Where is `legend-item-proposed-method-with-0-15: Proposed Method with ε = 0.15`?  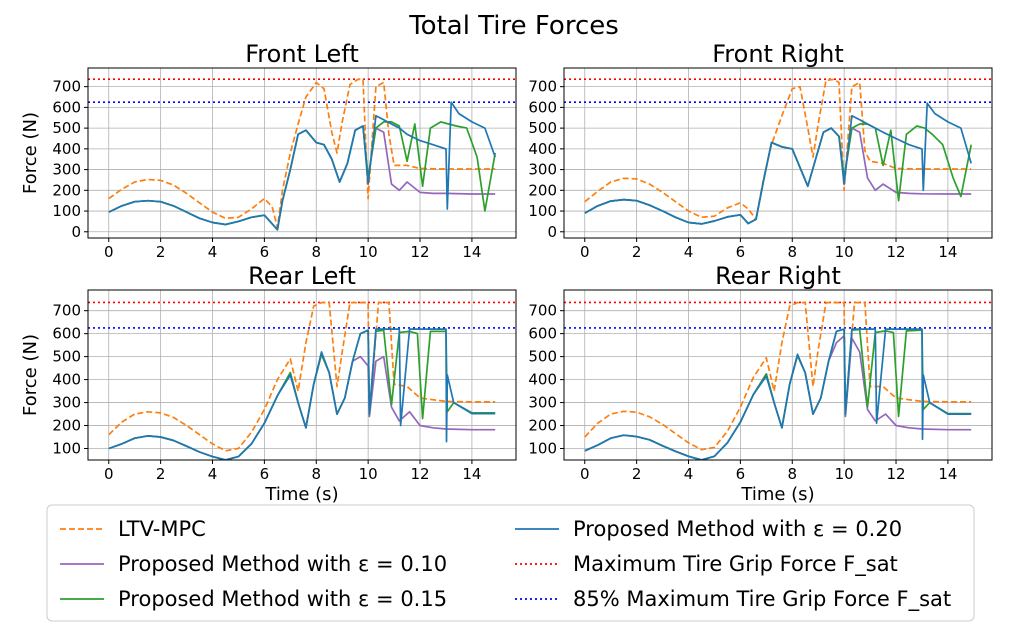 legend-item-proposed-method-with-0-15: Proposed Method with ε = 0.15 is located at coordinates (253, 599).